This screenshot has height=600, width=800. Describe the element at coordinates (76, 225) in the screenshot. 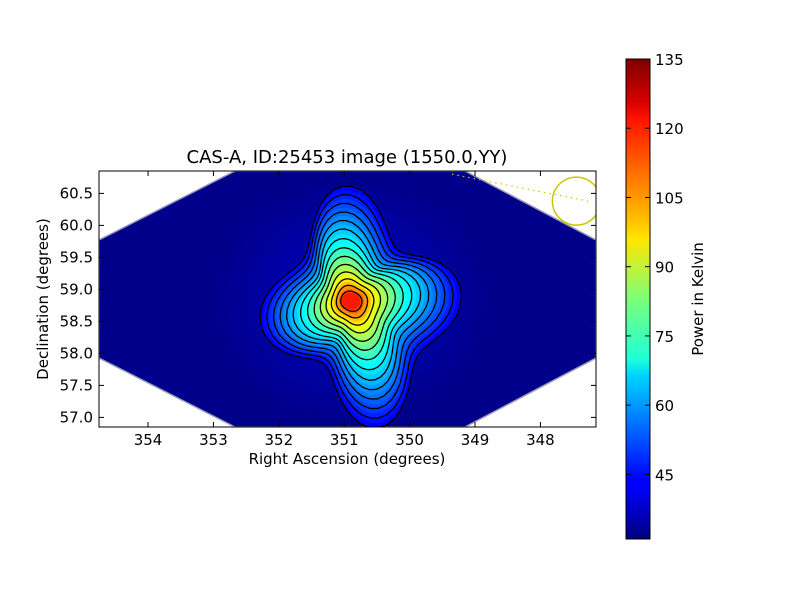

I see `y-tick-label: 60.0` at that location.